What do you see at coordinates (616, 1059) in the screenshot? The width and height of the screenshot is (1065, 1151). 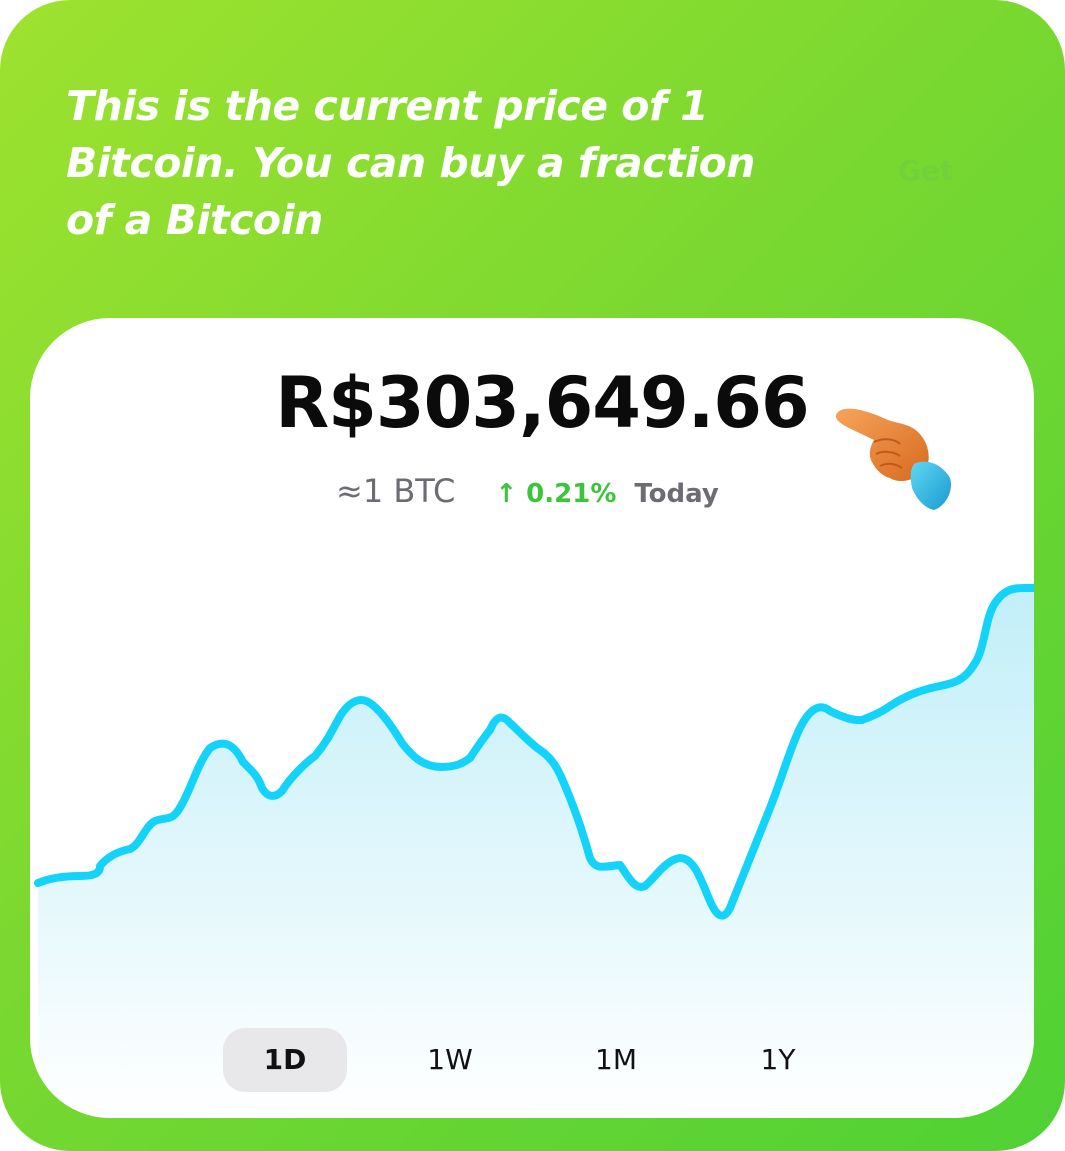 I see `tab-1m: 1M` at bounding box center [616, 1059].